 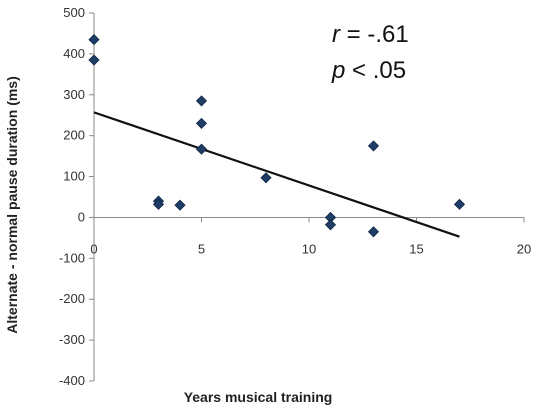 I want to click on x-tick-label: 20, so click(x=524, y=248).